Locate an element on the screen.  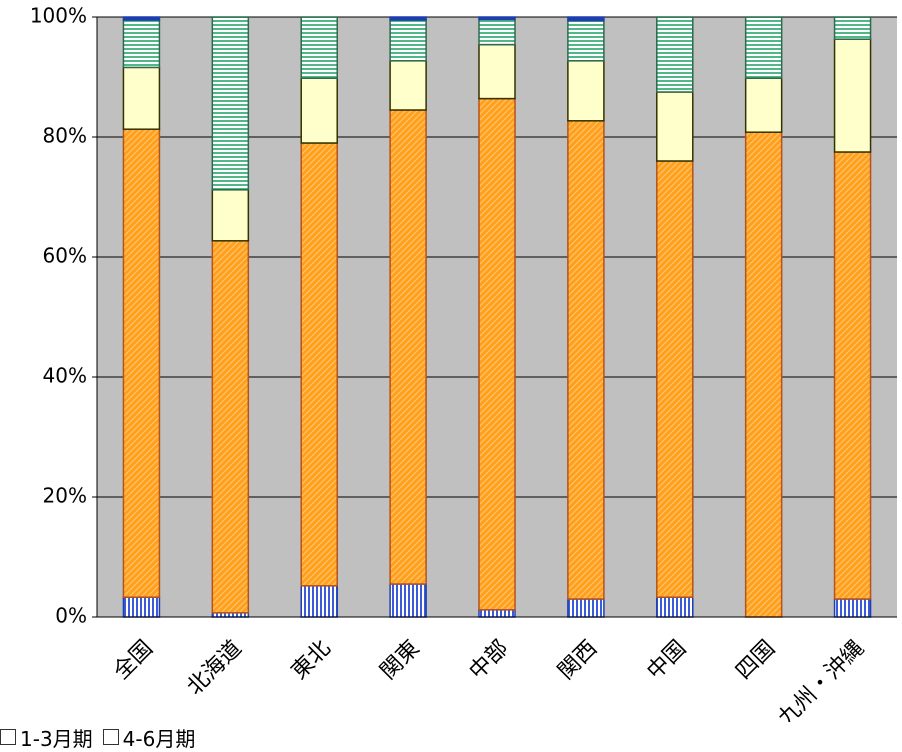
legend-item-2: 4-6月期 is located at coordinates (149, 737).